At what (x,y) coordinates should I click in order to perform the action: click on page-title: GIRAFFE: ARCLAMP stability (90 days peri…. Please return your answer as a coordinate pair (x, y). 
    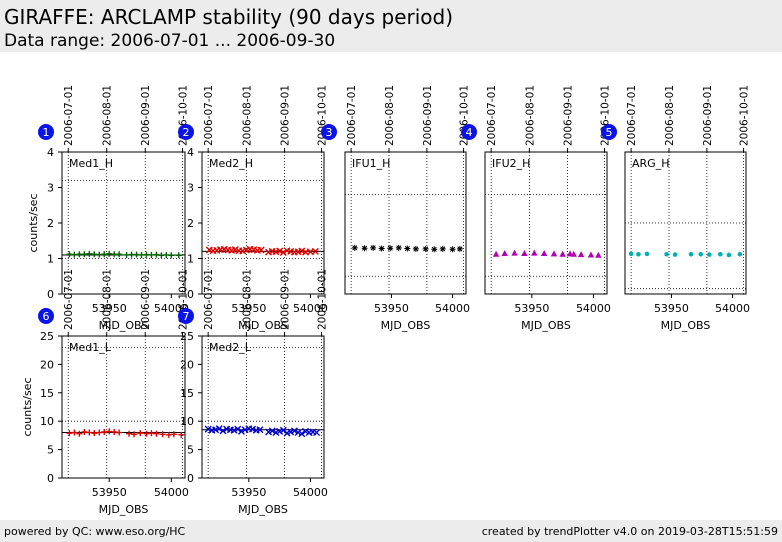
    Looking at the image, I should click on (229, 17).